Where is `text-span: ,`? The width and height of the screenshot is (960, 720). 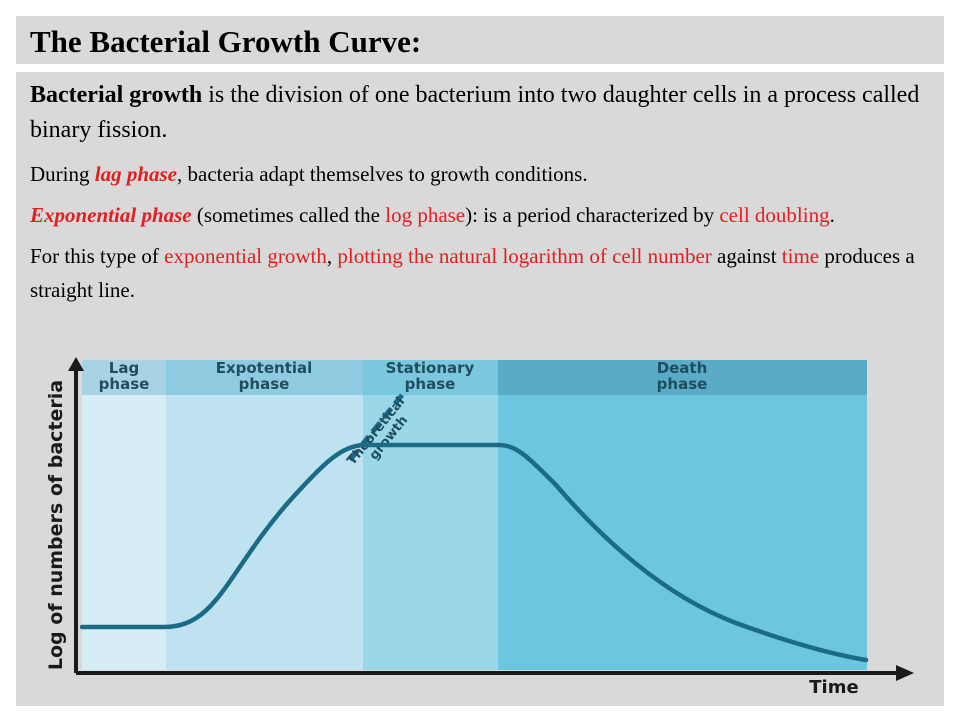
text-span: , is located at coordinates (332, 256).